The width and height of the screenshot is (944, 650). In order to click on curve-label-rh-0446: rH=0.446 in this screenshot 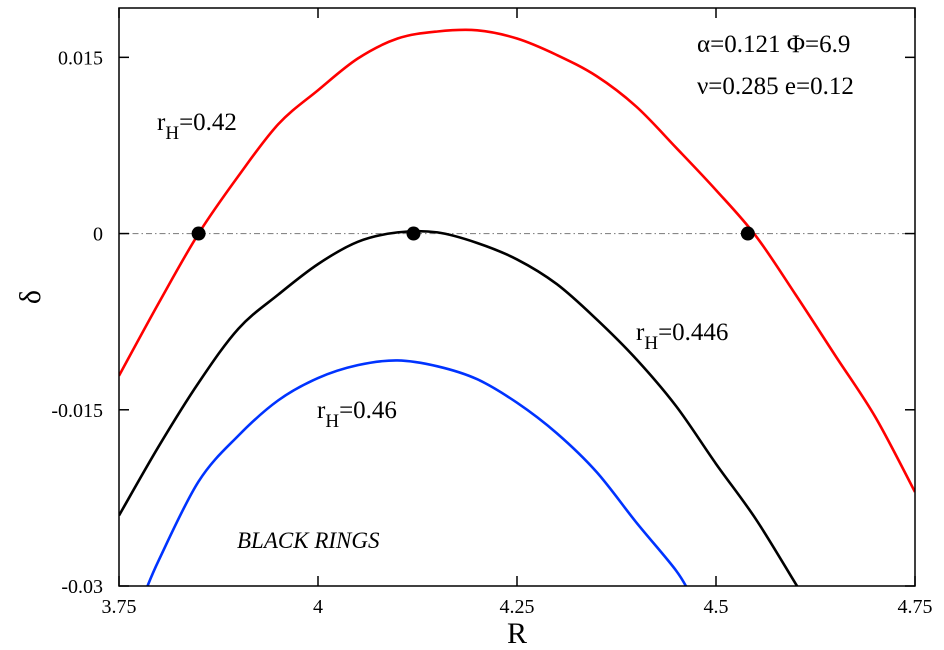, I will do `click(682, 336)`.